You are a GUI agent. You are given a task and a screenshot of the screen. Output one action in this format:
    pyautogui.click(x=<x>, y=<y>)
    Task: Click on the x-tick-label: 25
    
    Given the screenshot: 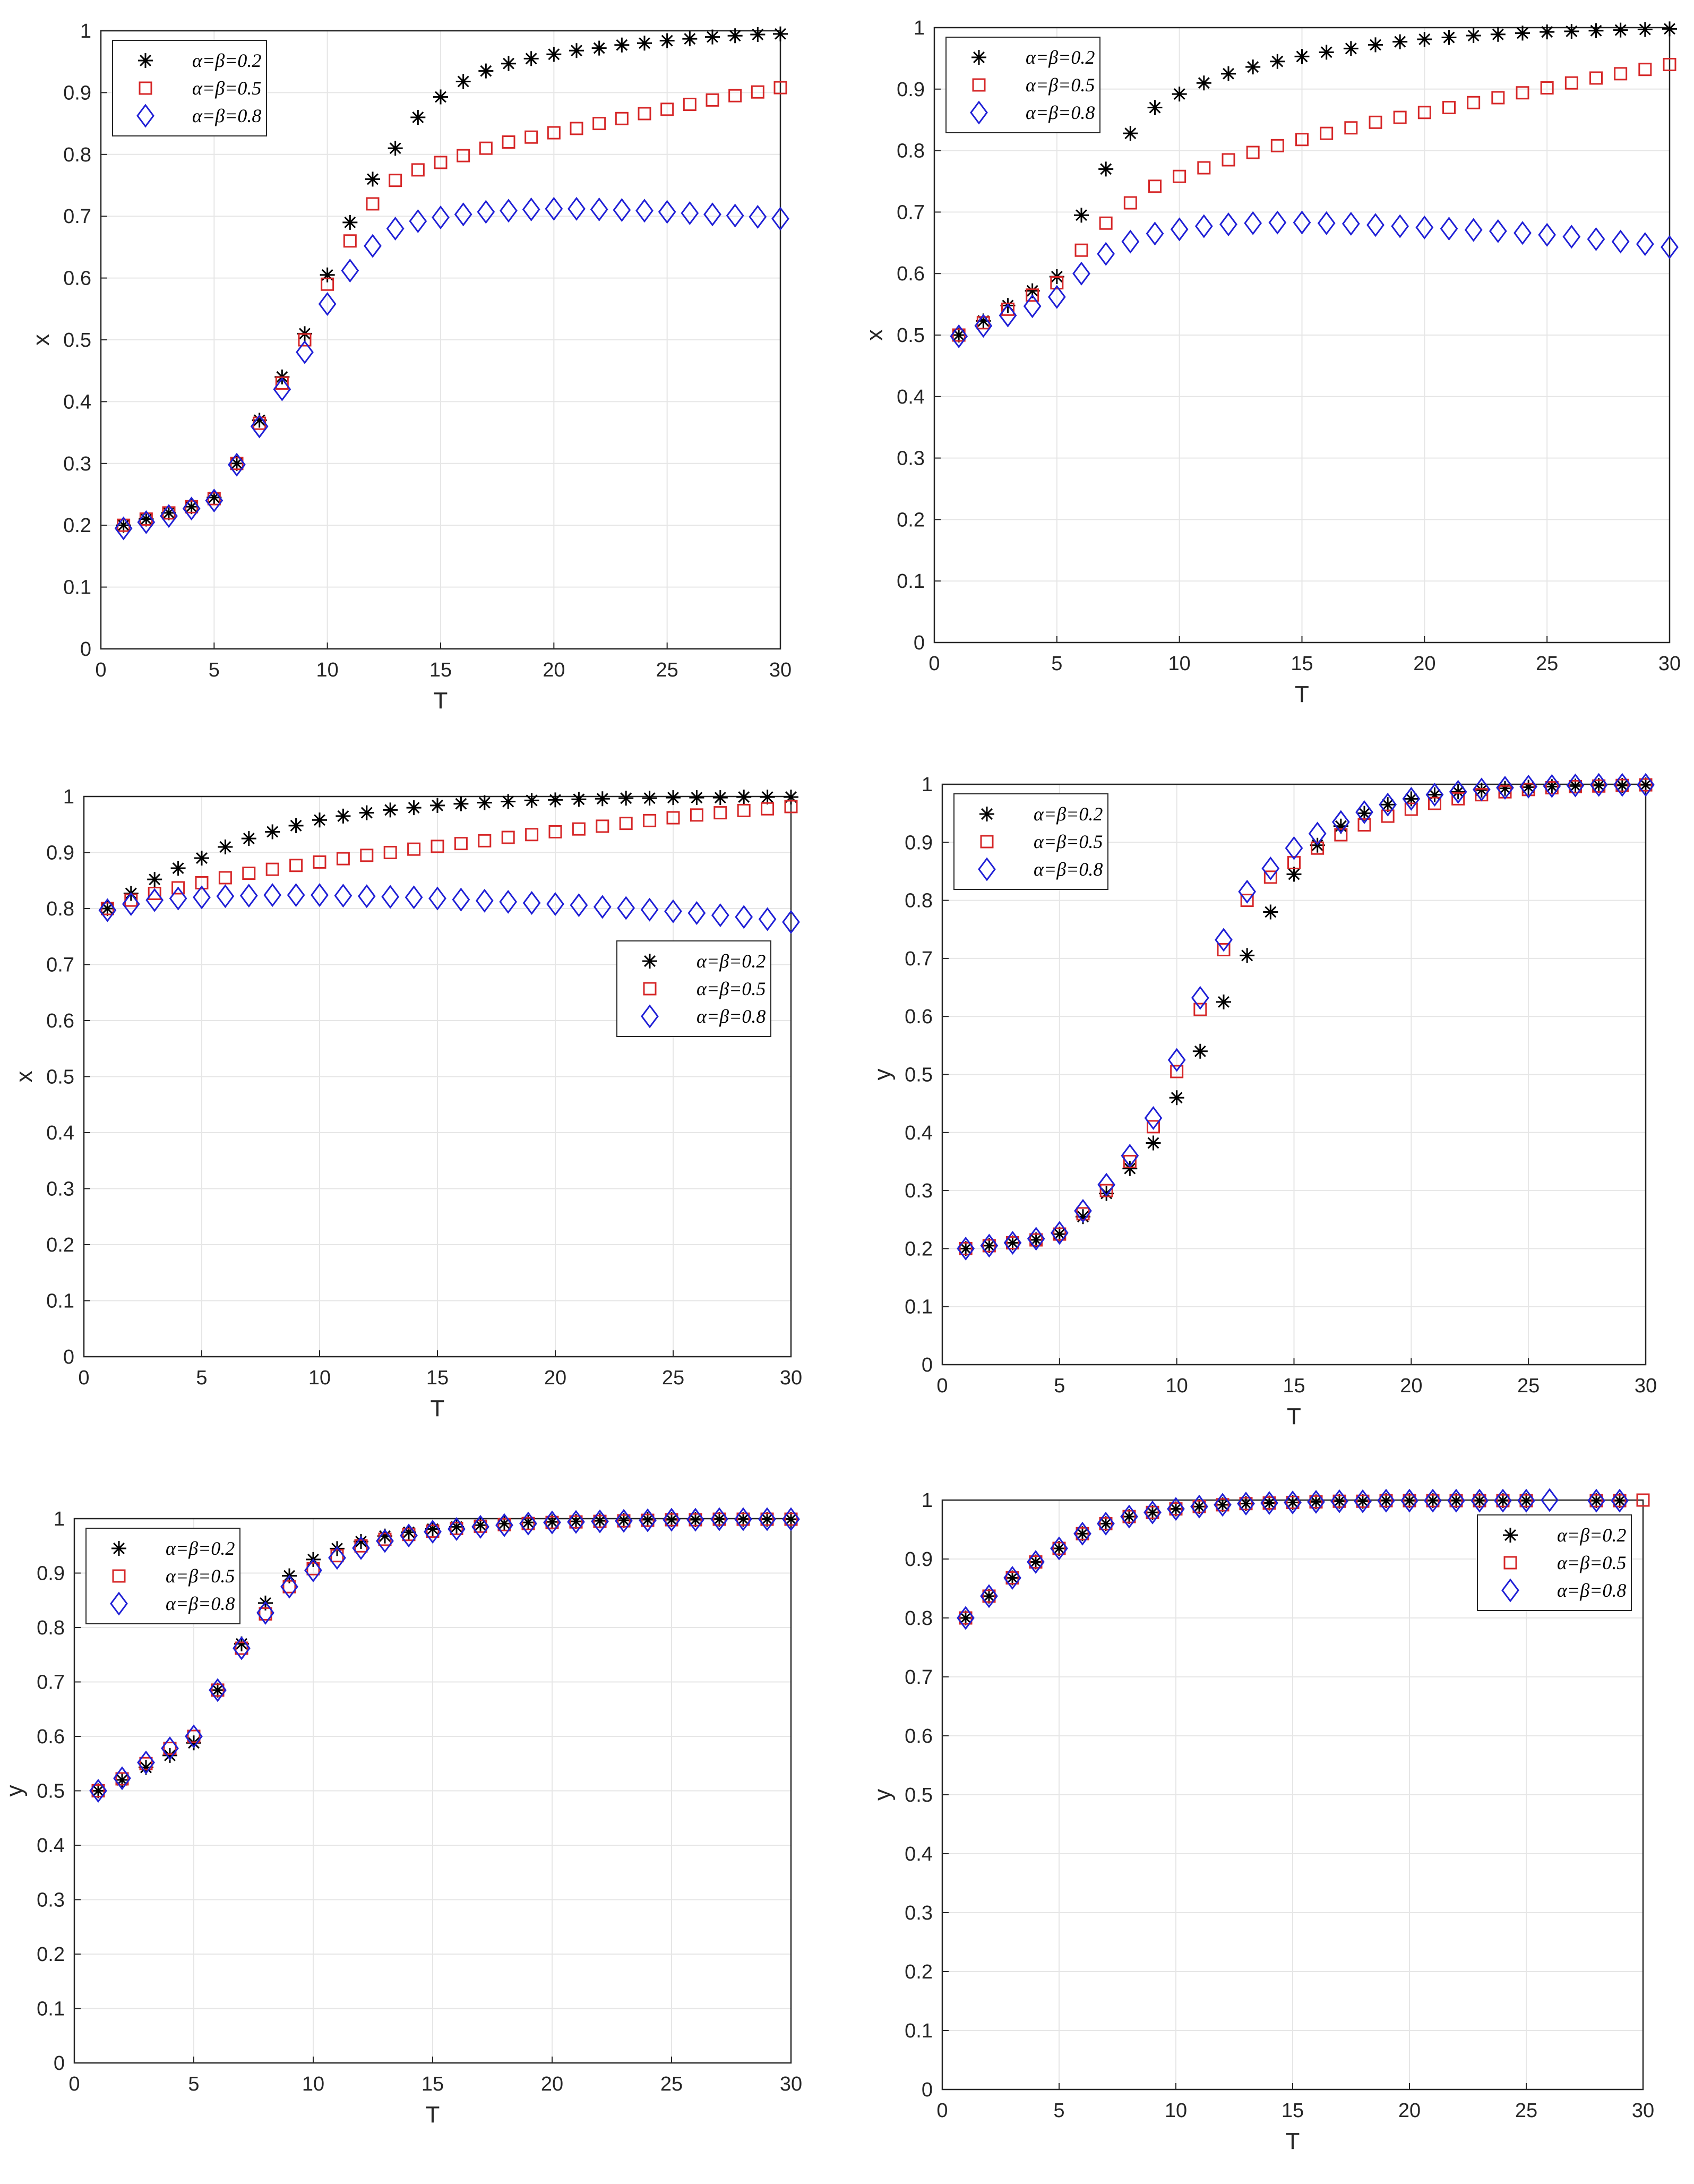 What is the action you would take?
    pyautogui.click(x=673, y=1378)
    